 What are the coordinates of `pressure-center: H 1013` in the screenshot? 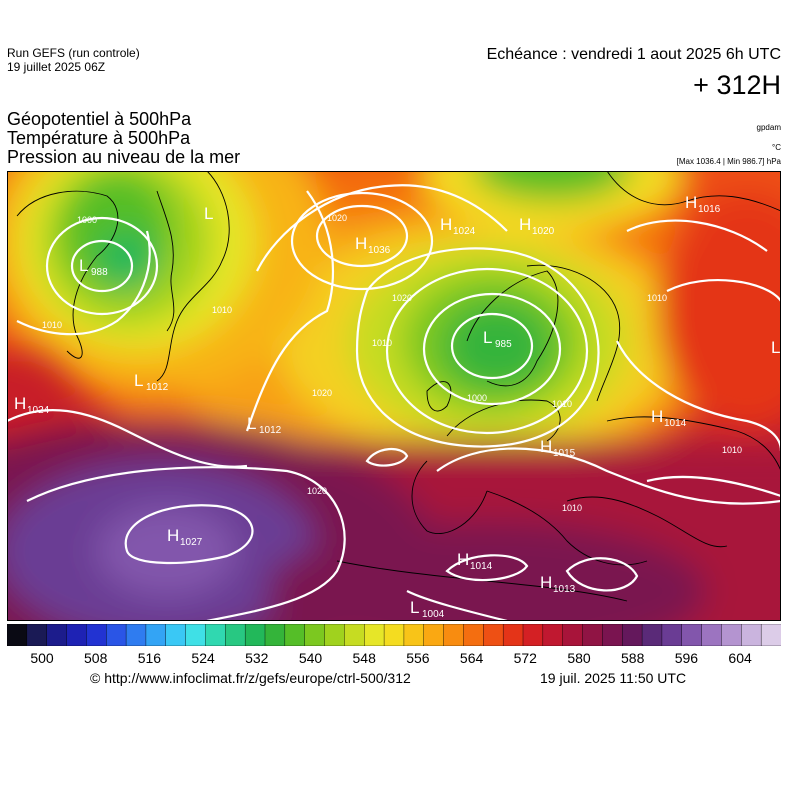 It's located at (558, 584).